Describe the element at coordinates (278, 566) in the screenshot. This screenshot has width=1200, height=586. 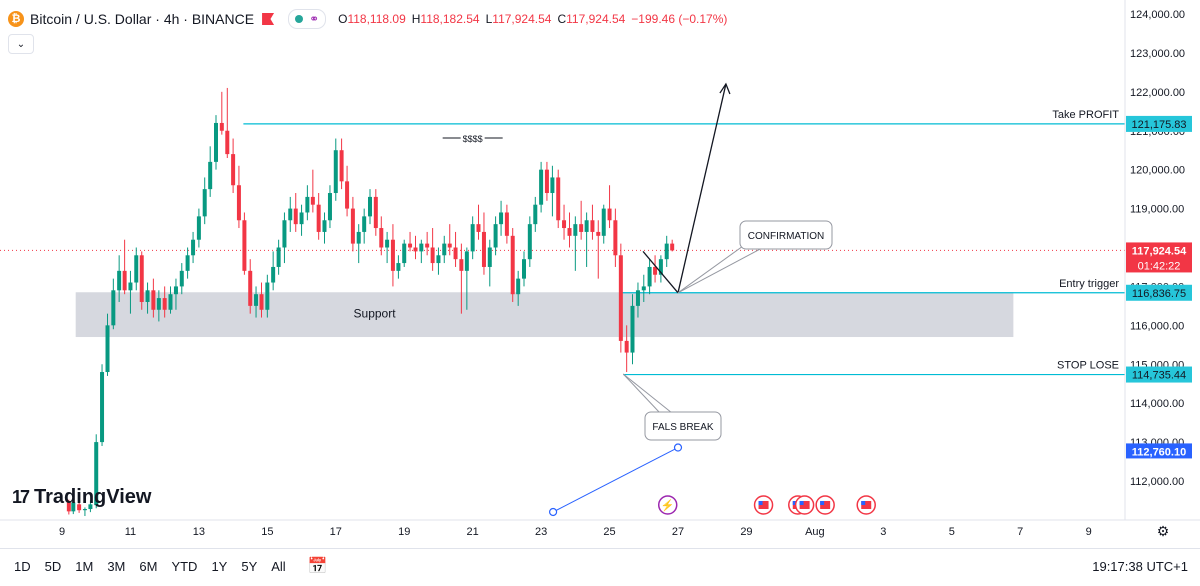
I see `timeframe-button-all: All` at that location.